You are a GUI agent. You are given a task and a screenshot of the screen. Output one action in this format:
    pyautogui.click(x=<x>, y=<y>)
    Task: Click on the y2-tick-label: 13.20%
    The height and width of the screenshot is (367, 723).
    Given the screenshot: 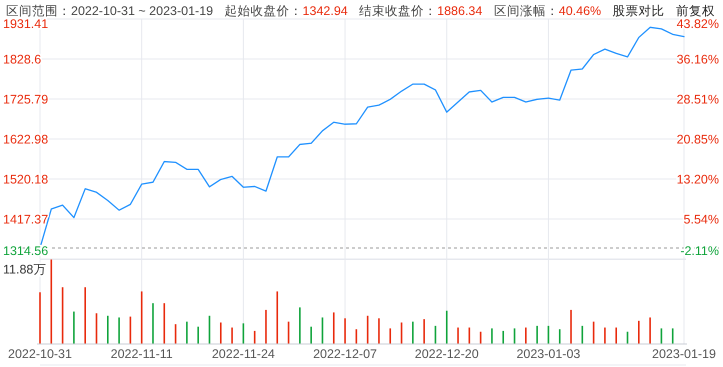 What is the action you would take?
    pyautogui.click(x=697, y=179)
    